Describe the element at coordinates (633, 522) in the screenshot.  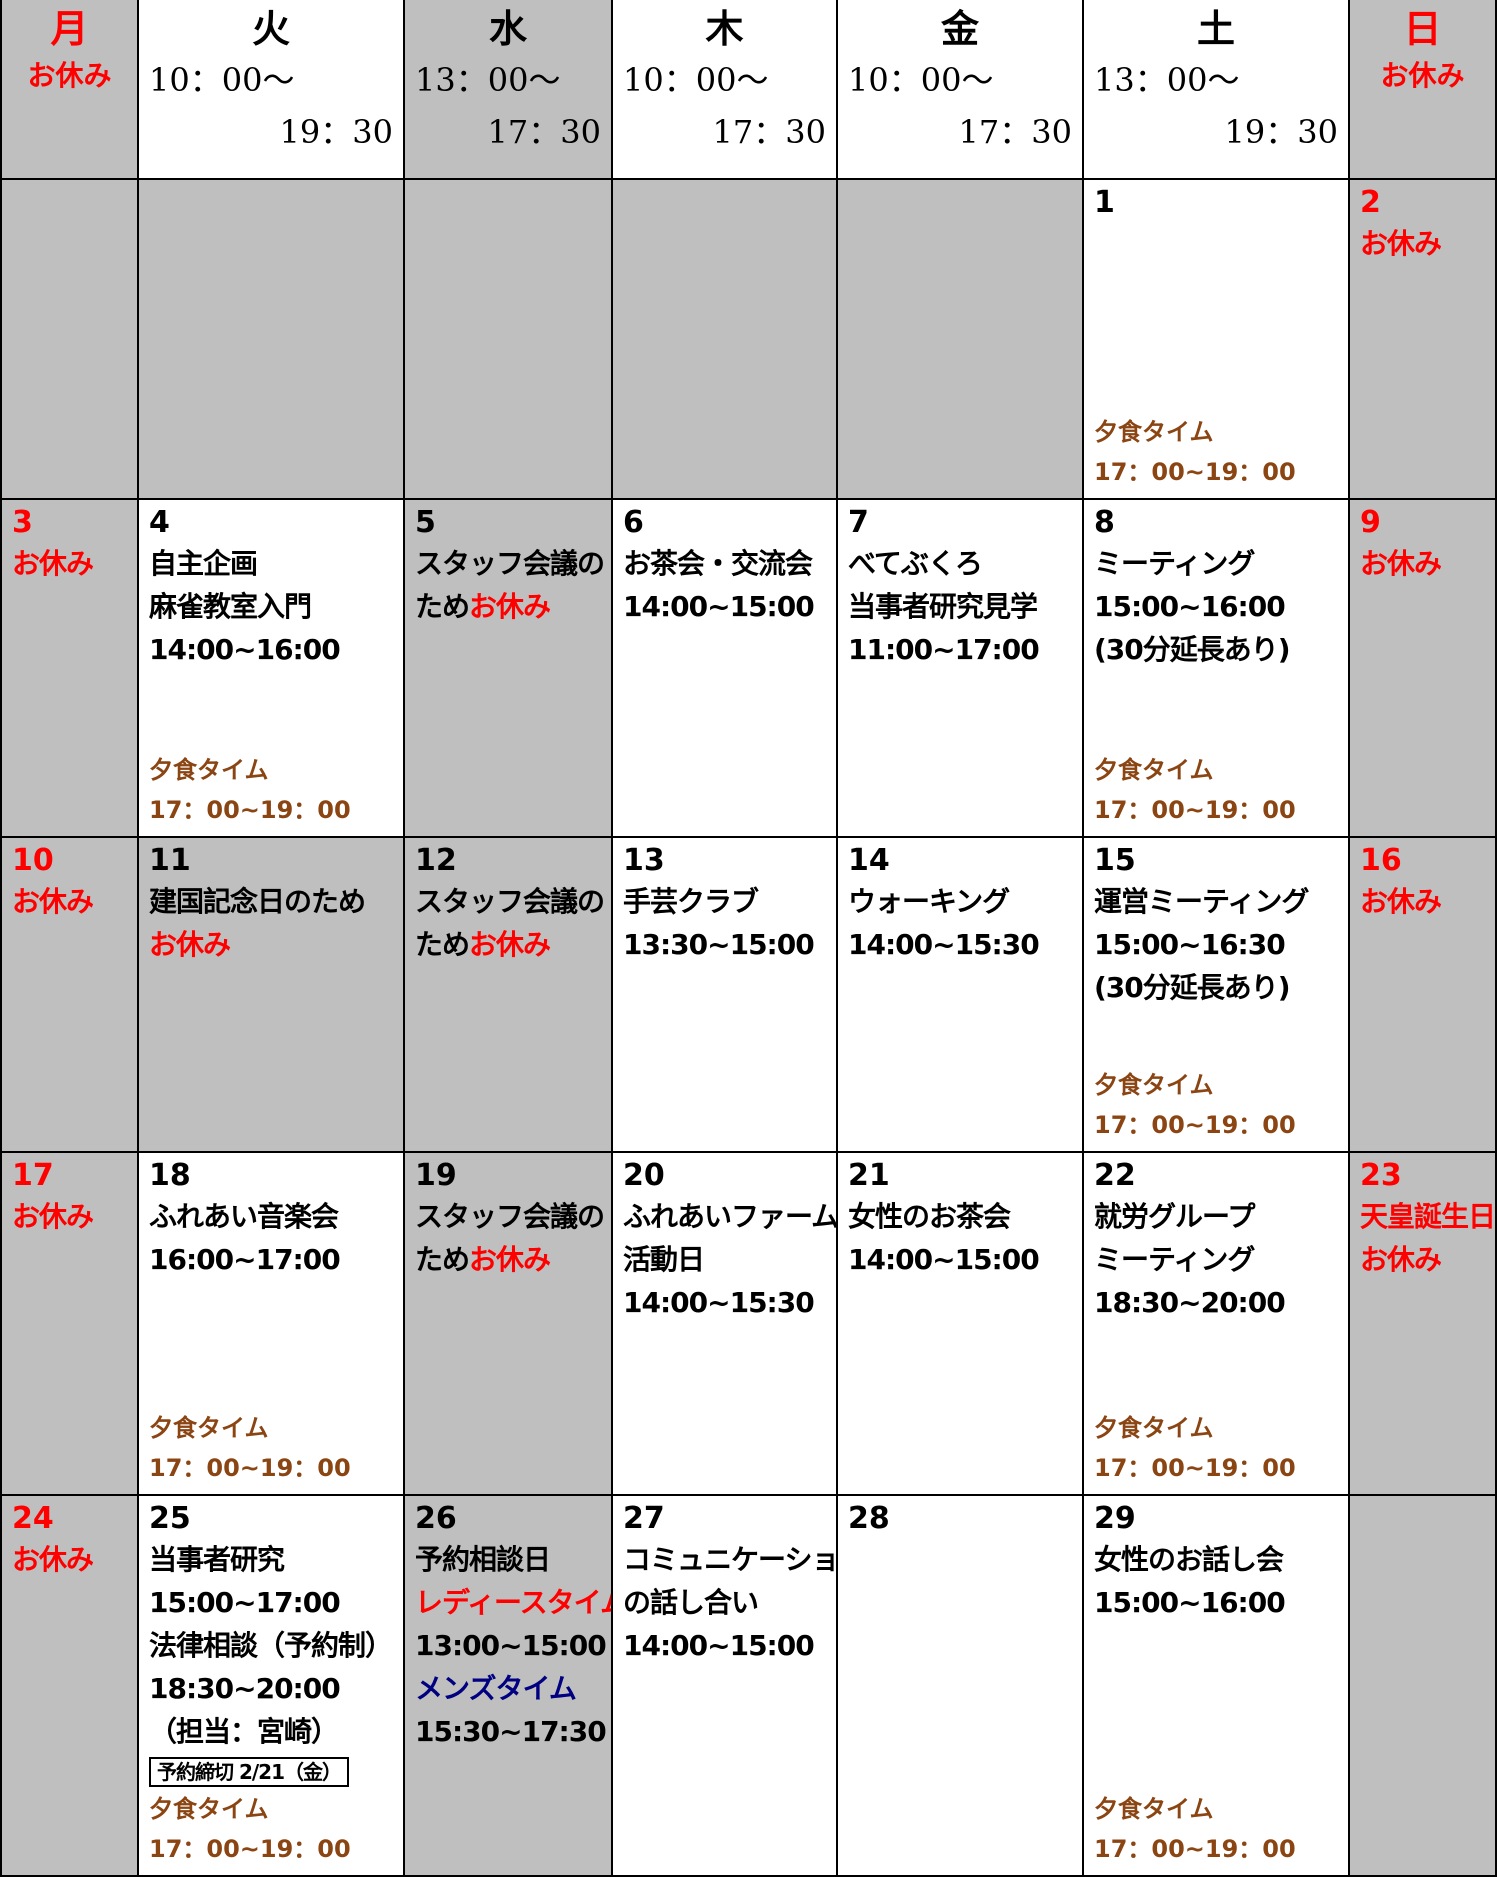
I see `date: 6` at that location.